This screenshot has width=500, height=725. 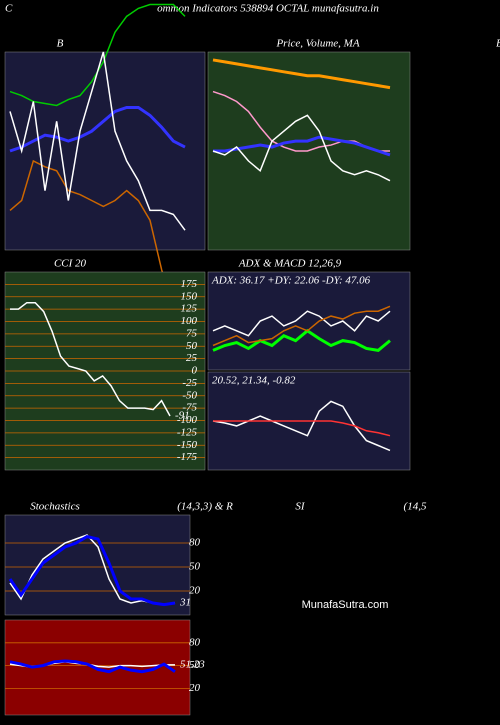 I want to click on panel-title: ADX & MACD 12,26,9, so click(x=290, y=264).